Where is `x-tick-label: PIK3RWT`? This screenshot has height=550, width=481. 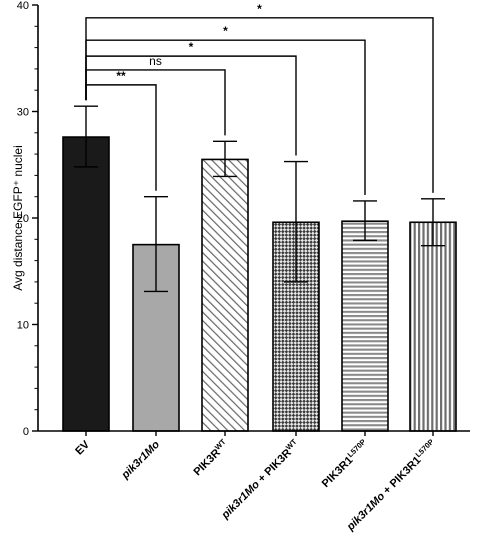
x-tick-label: PIK3RWT is located at coordinates (211, 458).